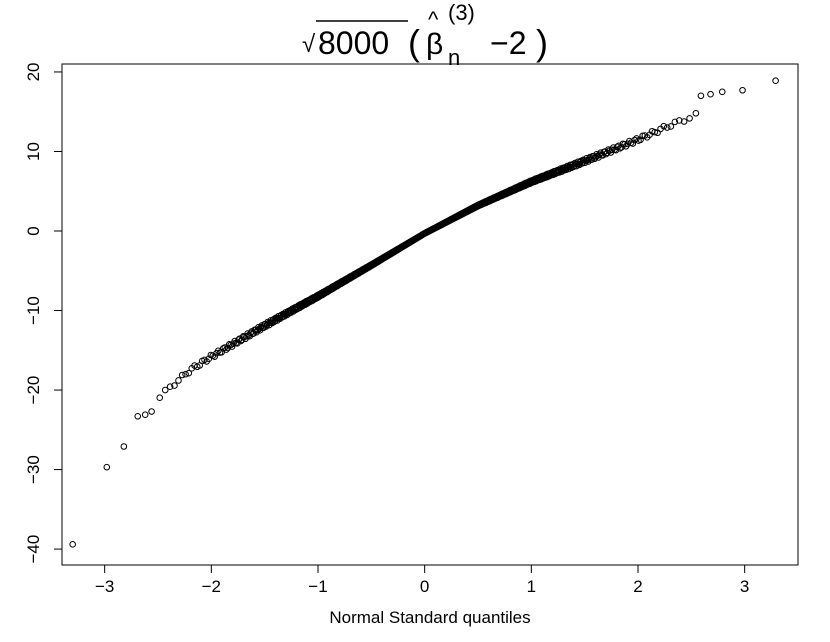  I want to click on title-subscript: n, so click(454, 57).